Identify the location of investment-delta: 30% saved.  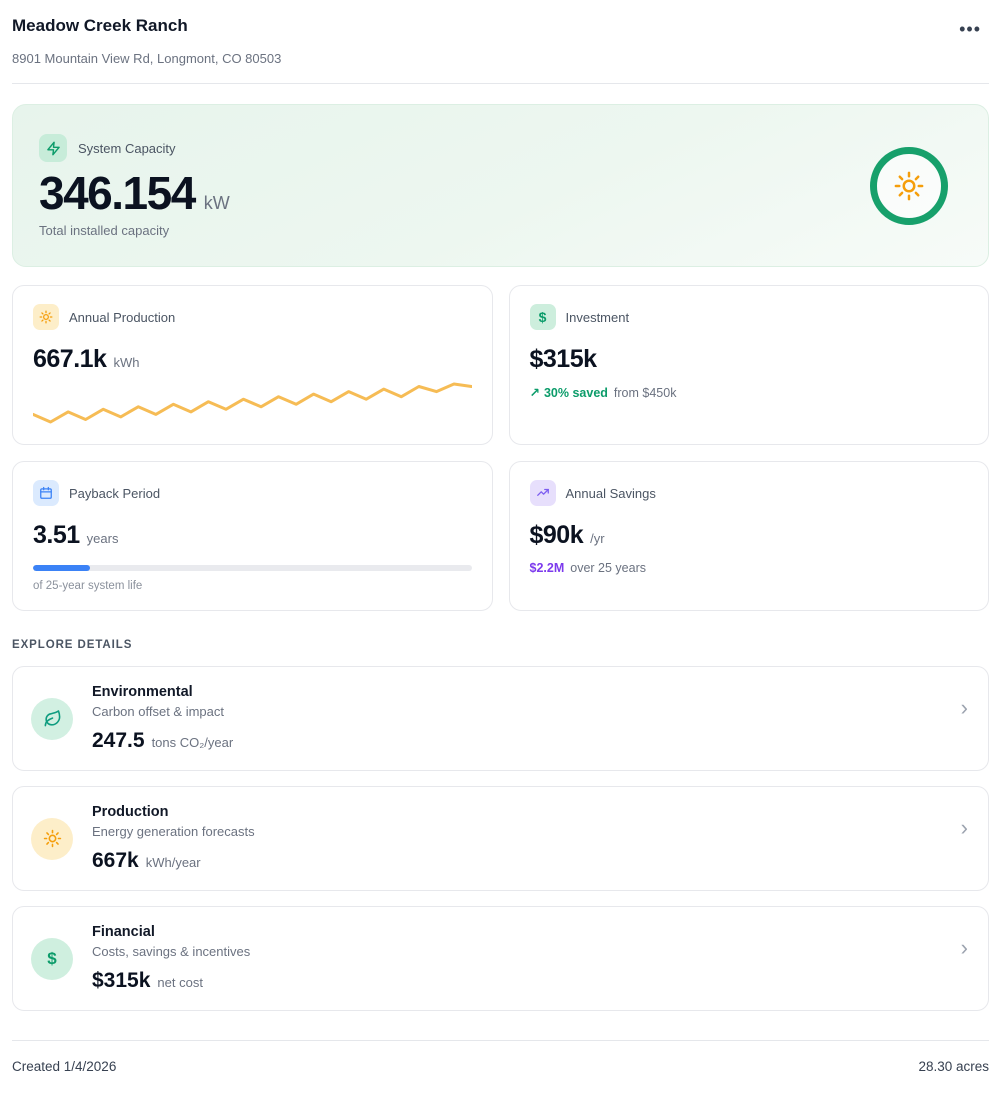
(575, 393).